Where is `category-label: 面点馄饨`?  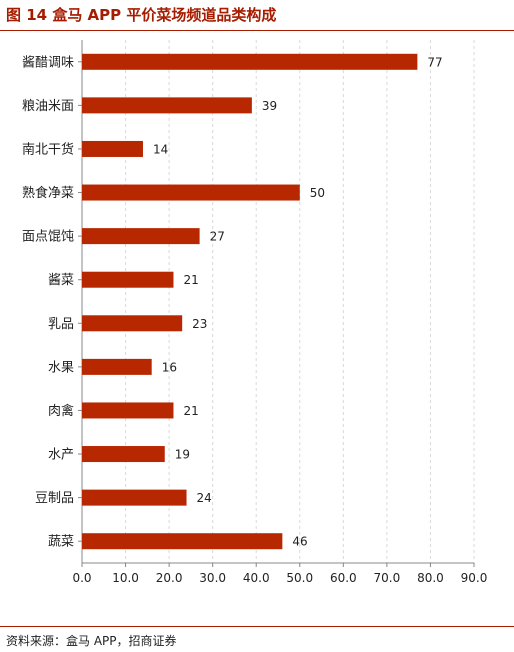
category-label: 面点馄饨 is located at coordinates (48, 237).